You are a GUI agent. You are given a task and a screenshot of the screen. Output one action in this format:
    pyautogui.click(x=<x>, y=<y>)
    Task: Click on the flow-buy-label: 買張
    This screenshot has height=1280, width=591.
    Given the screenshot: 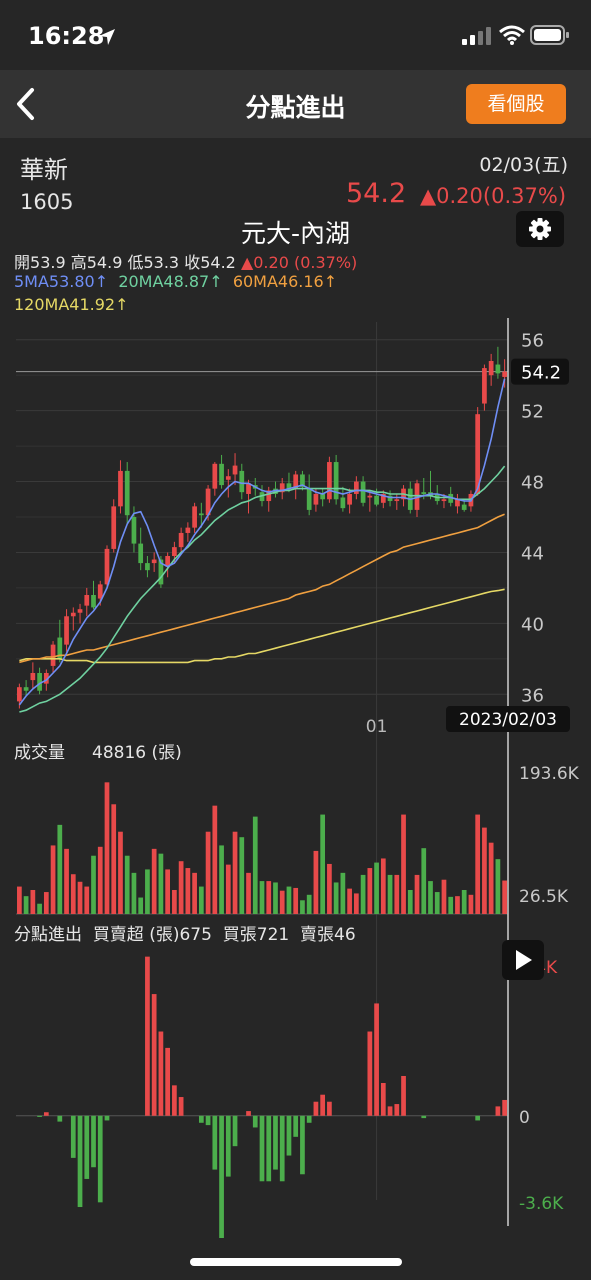 What is the action you would take?
    pyautogui.click(x=239, y=935)
    